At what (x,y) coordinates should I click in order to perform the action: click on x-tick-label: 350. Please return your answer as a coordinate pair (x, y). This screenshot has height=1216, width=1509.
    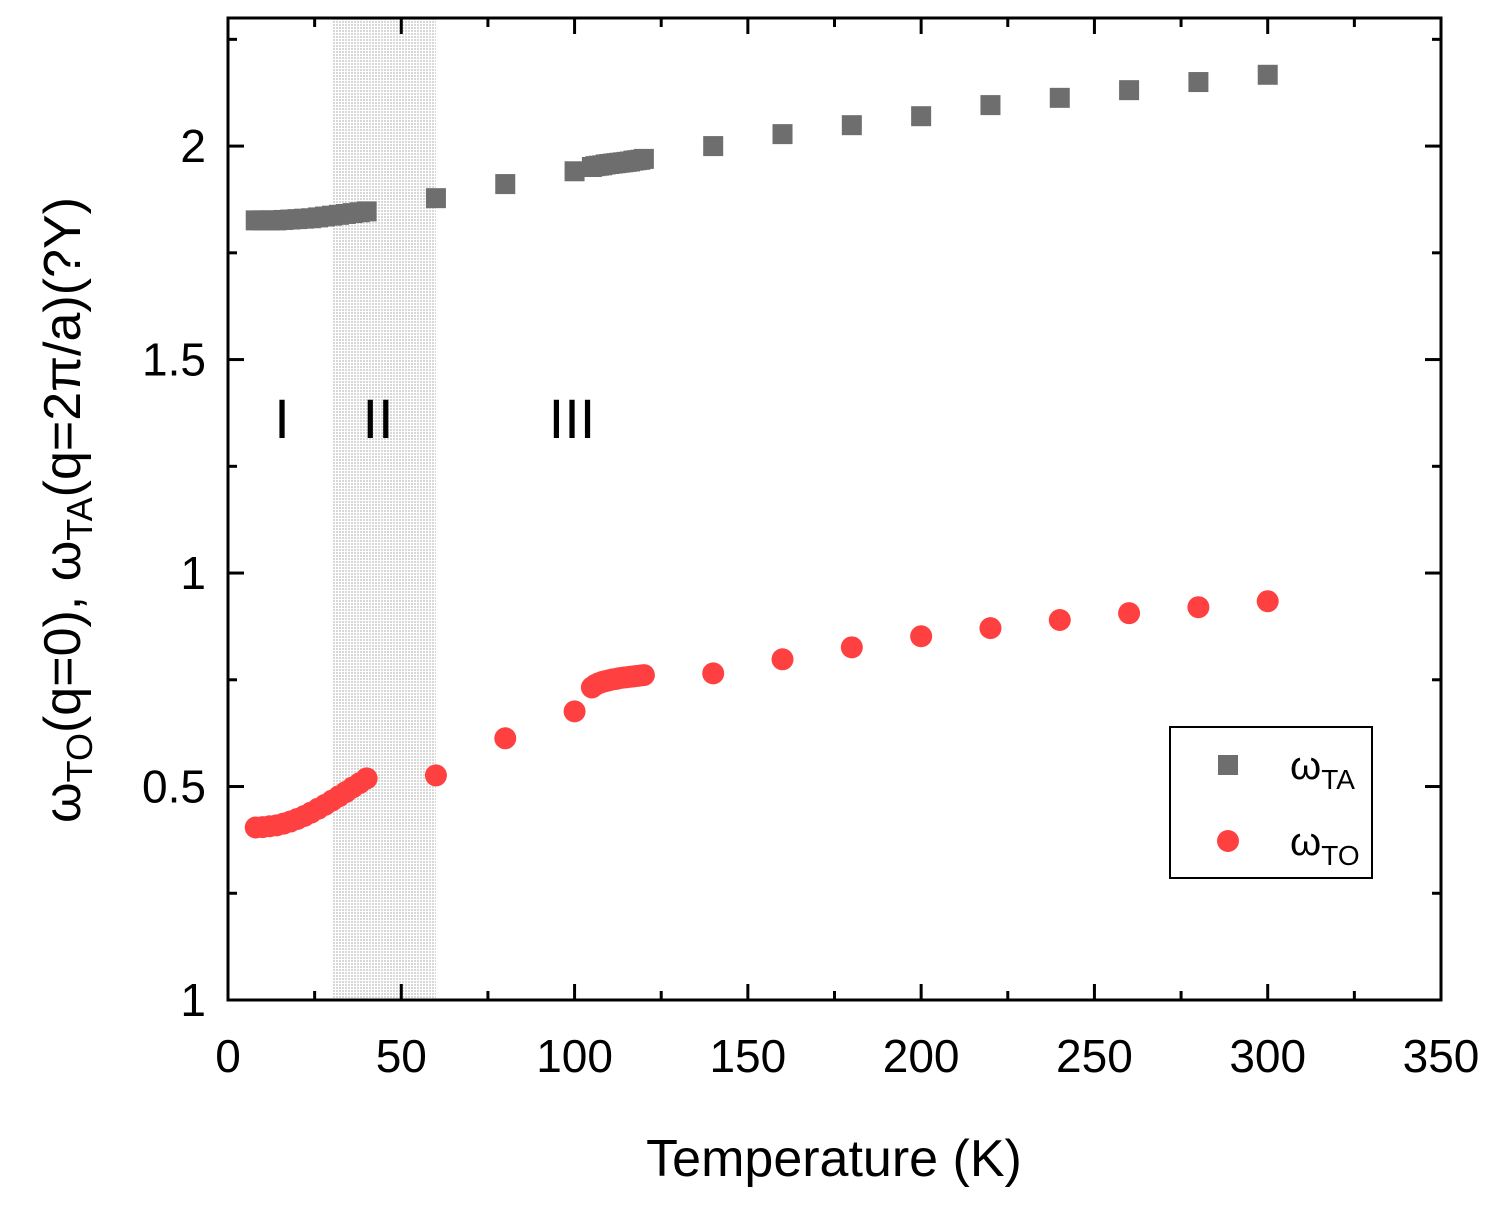
    Looking at the image, I should click on (1441, 1056).